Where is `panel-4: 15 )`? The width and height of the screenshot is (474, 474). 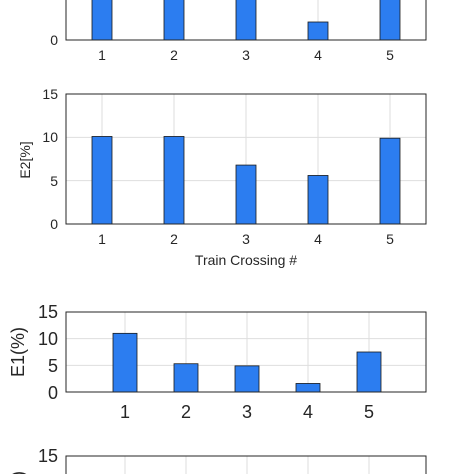 panel-4: 15 ) is located at coordinates (217, 460).